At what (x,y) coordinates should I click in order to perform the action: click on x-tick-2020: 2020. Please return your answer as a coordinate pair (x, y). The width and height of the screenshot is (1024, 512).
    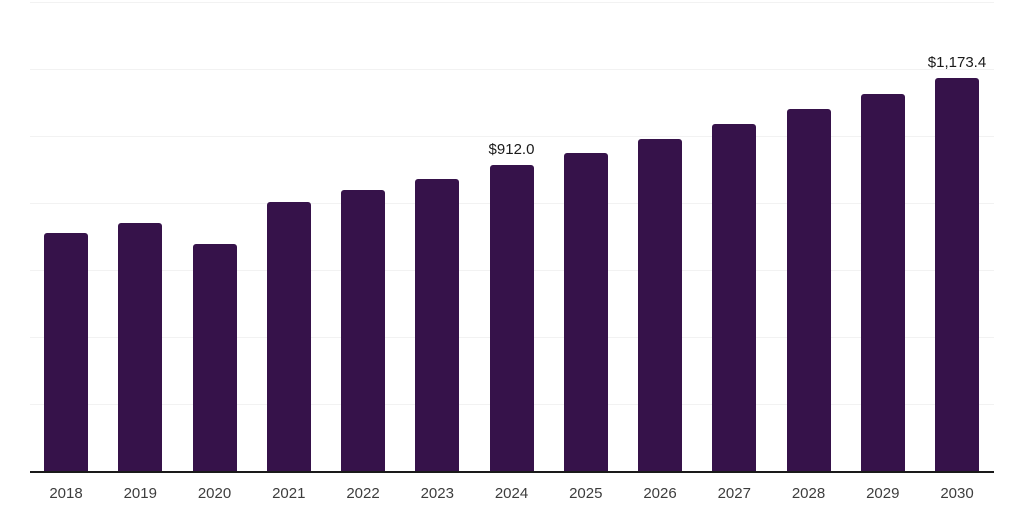
    Looking at the image, I should click on (214, 493).